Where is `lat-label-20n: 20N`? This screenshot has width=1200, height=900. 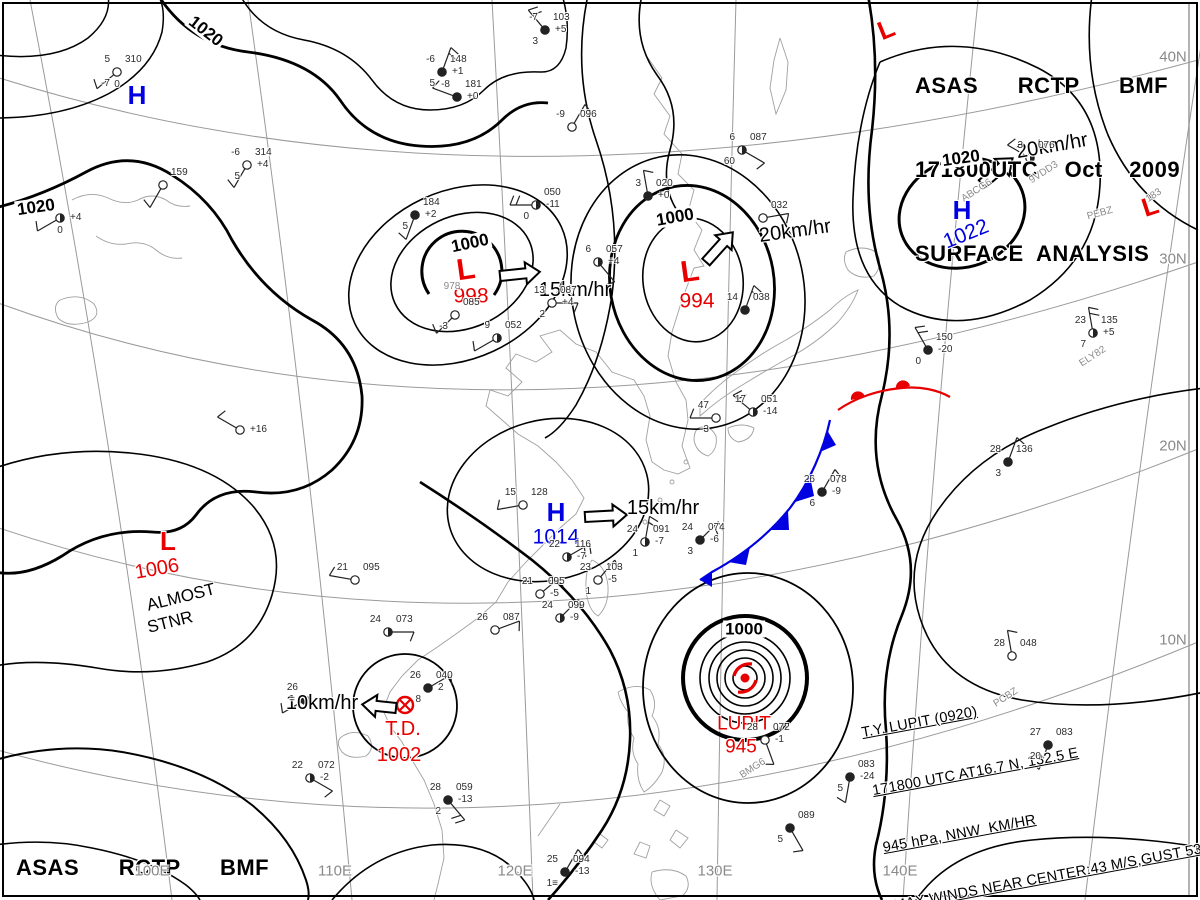
lat-label-20n: 20N is located at coordinates (1173, 446).